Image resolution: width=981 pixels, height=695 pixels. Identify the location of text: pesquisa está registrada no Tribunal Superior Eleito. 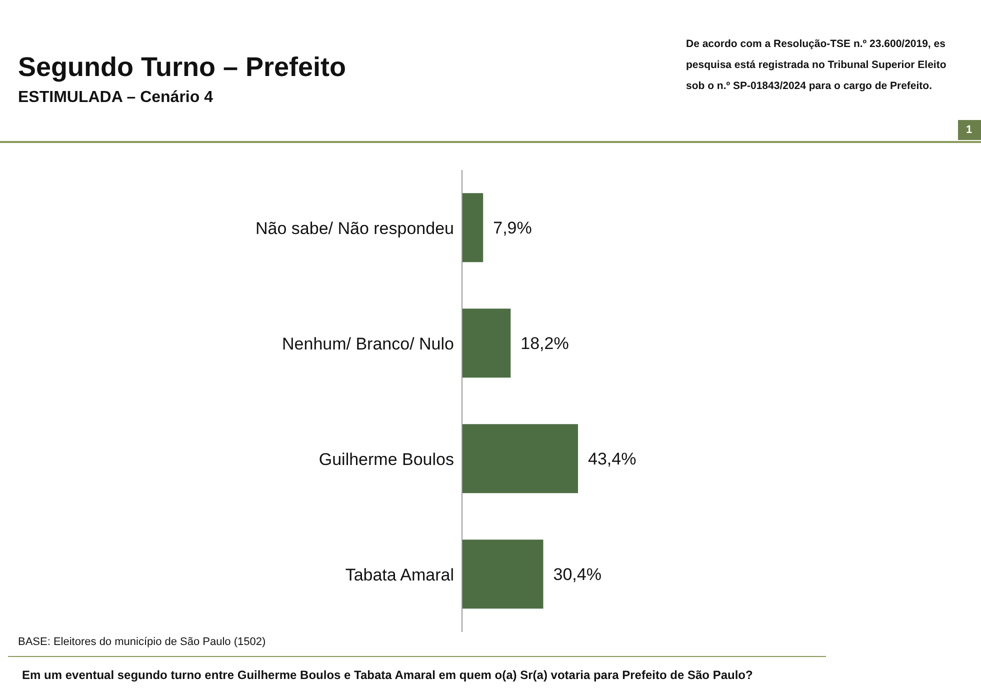
(816, 65).